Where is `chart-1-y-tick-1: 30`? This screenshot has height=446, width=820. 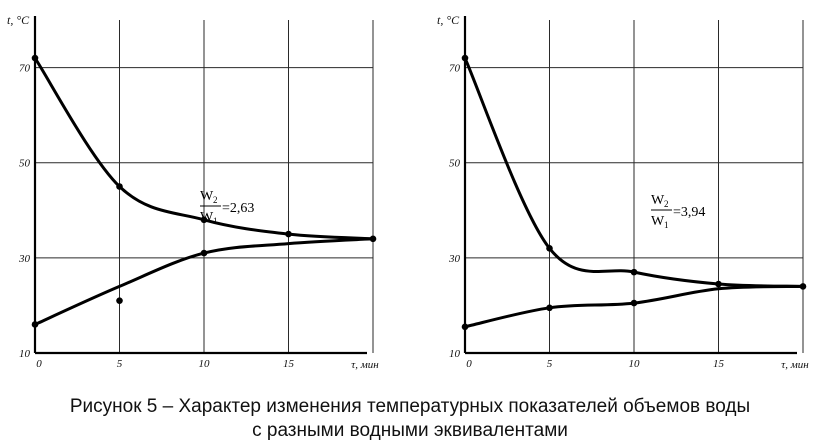
chart-1-y-tick-1: 30 is located at coordinates (24, 259).